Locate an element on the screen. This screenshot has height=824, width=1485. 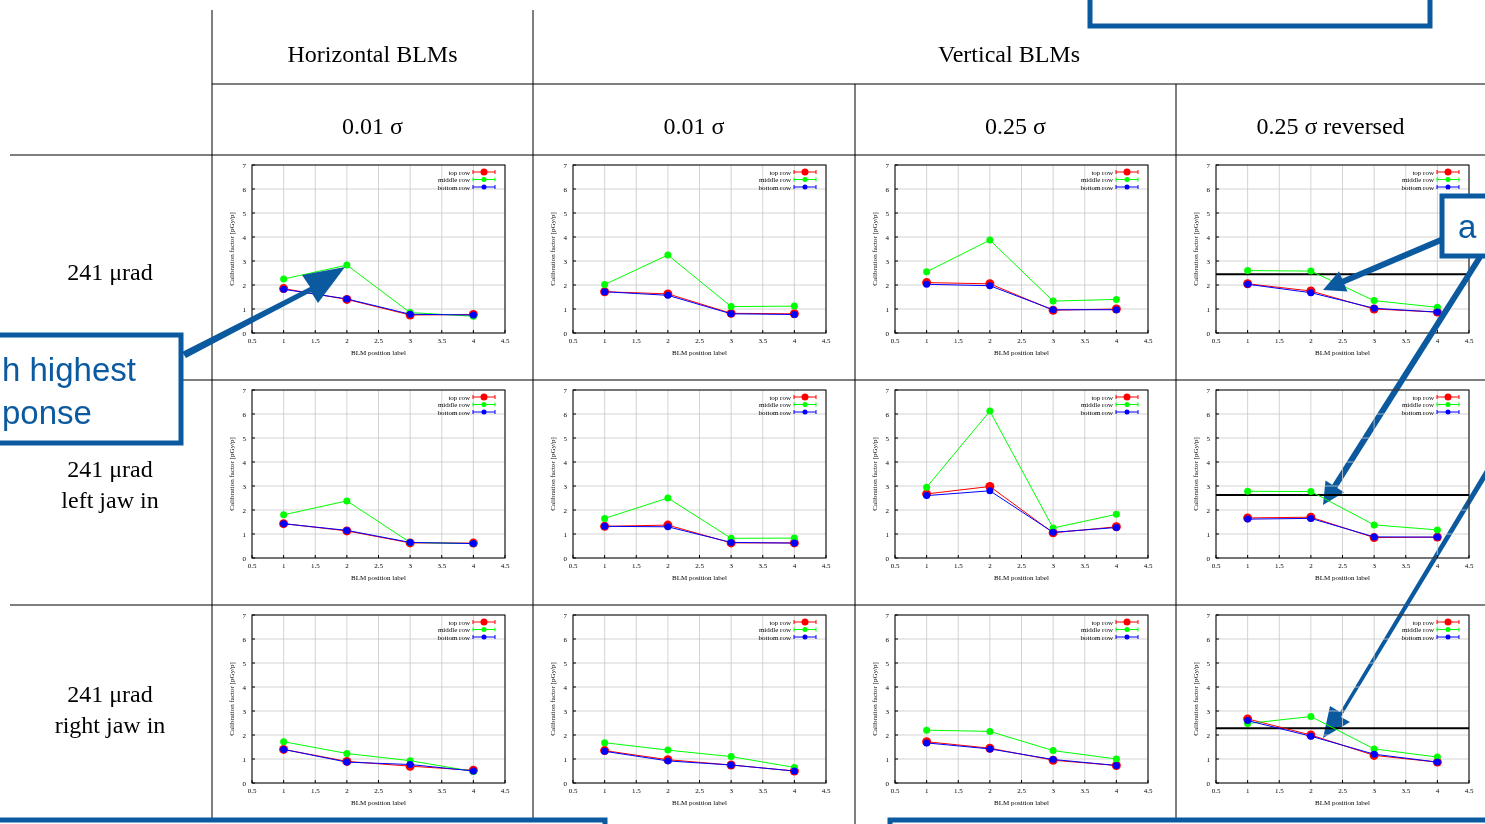
text: Vertical BLMs is located at coordinates (1009, 54).